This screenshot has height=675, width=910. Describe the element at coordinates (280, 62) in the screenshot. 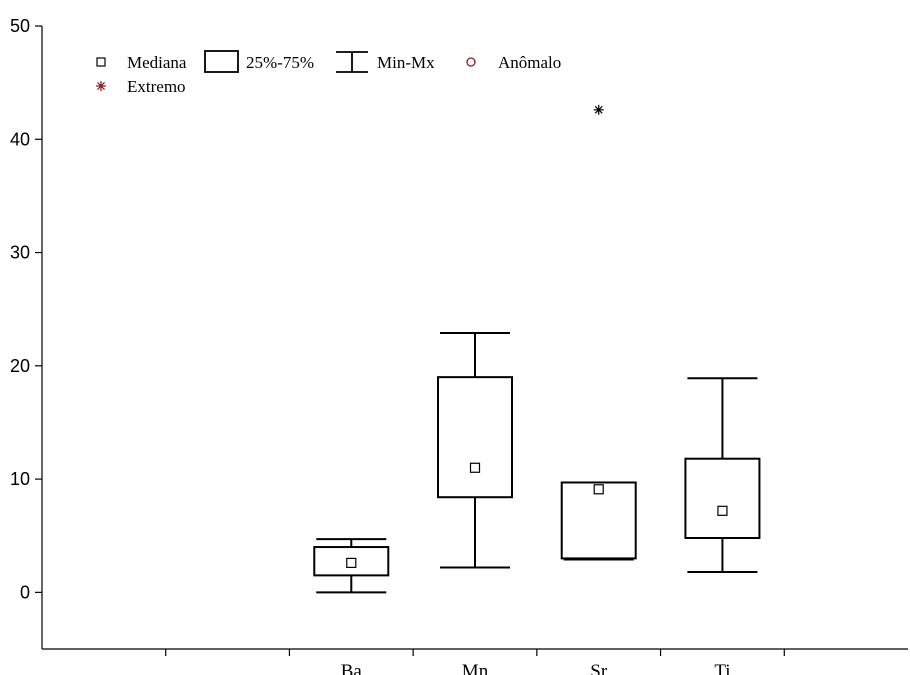

I see `legend-label-box: 25%-75%` at that location.